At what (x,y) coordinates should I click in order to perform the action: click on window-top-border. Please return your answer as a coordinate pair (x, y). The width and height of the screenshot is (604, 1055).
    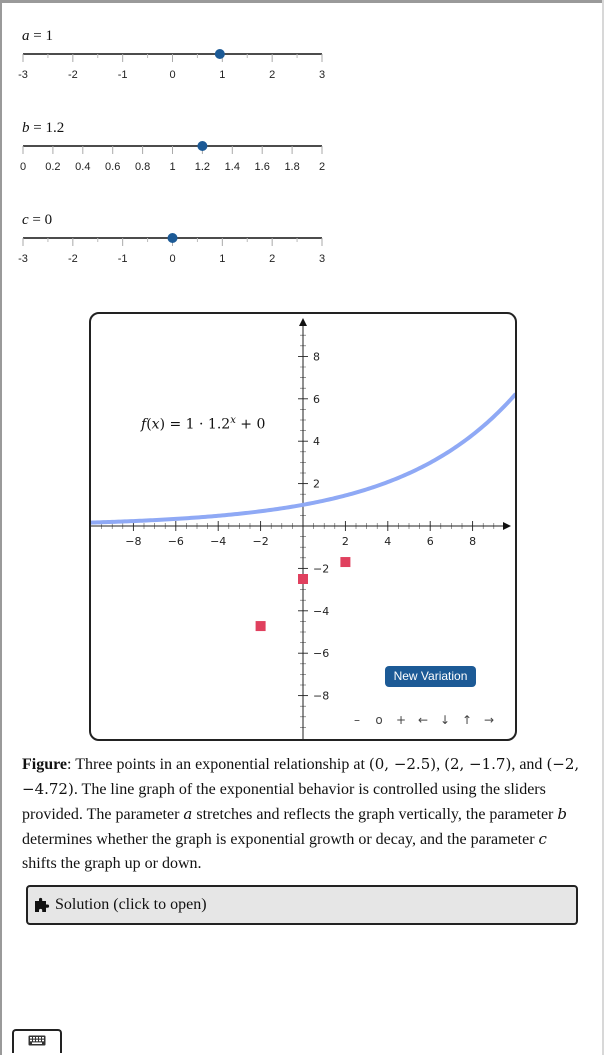
    Looking at the image, I should click on (302, 1).